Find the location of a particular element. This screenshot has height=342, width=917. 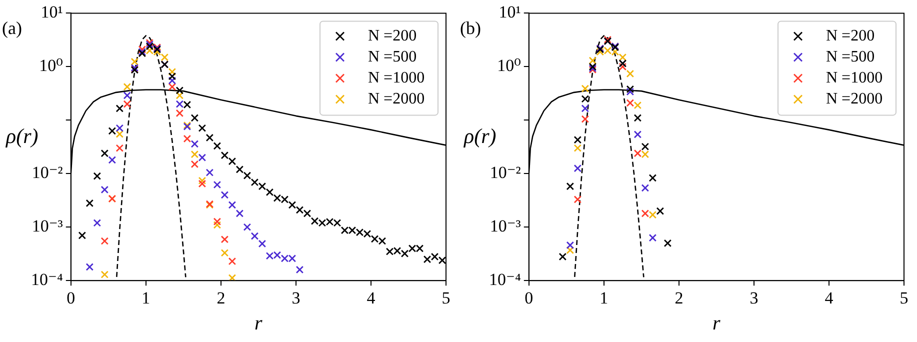

text: (b) is located at coordinates (470, 28).